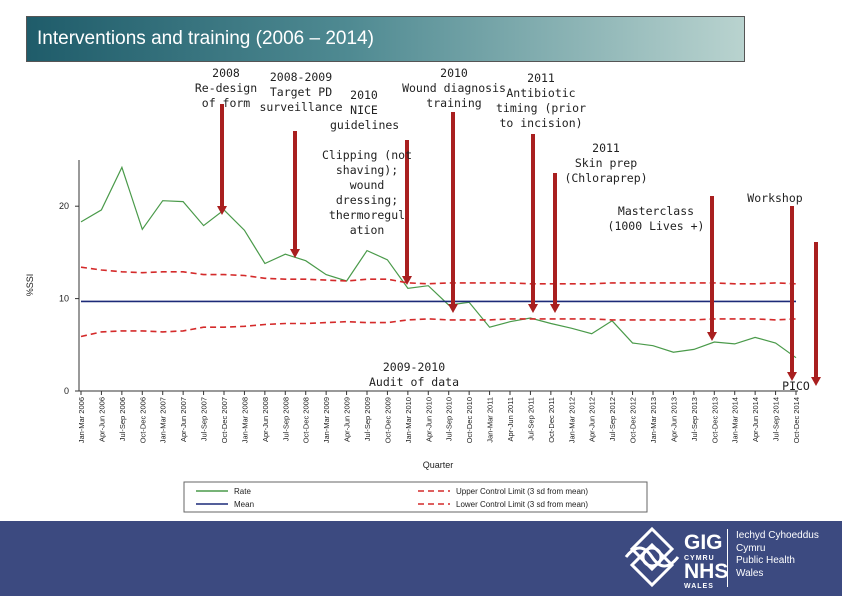 This screenshot has height=596, width=842. What do you see at coordinates (408, 420) in the screenshot?
I see `x-tick-label: Jan-Mar 2010` at bounding box center [408, 420].